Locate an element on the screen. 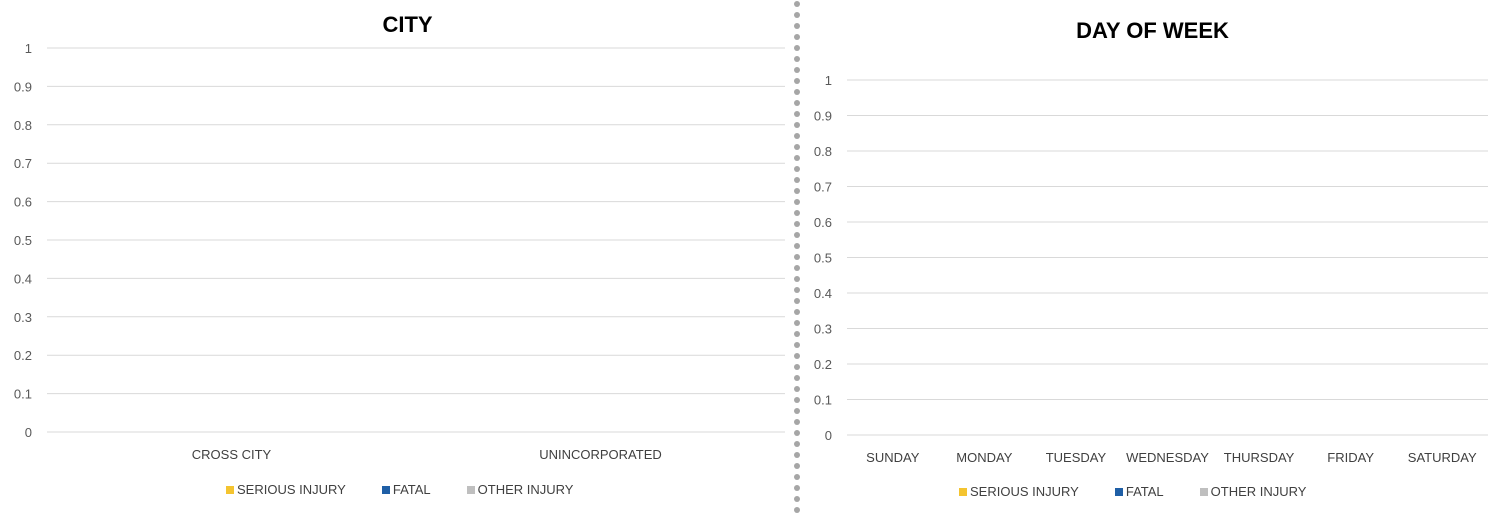  x-tick-label: SUNDAY is located at coordinates (893, 457).